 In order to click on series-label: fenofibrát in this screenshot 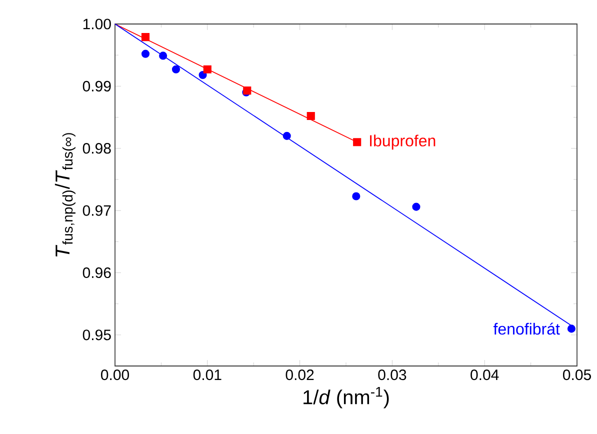, I will do `click(526, 328)`.